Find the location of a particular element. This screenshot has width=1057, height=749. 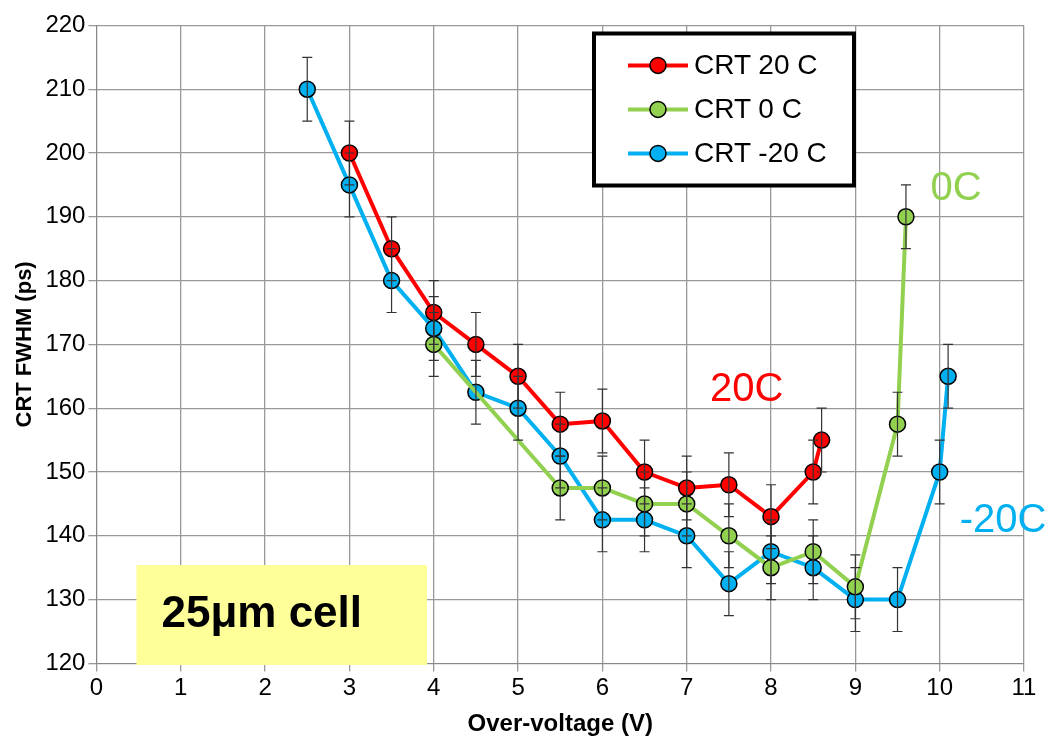

x-tick-label: 0 is located at coordinates (96, 687).